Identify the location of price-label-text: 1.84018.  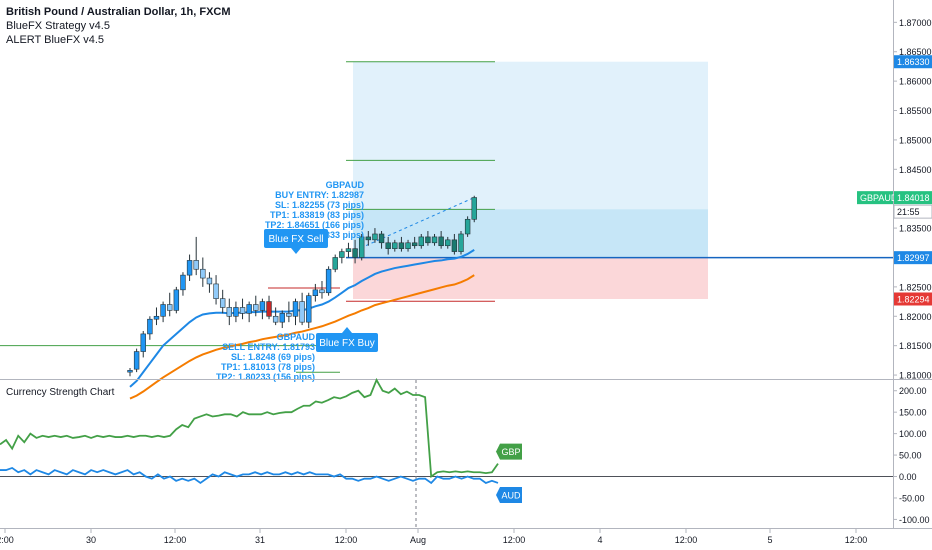
(913, 198).